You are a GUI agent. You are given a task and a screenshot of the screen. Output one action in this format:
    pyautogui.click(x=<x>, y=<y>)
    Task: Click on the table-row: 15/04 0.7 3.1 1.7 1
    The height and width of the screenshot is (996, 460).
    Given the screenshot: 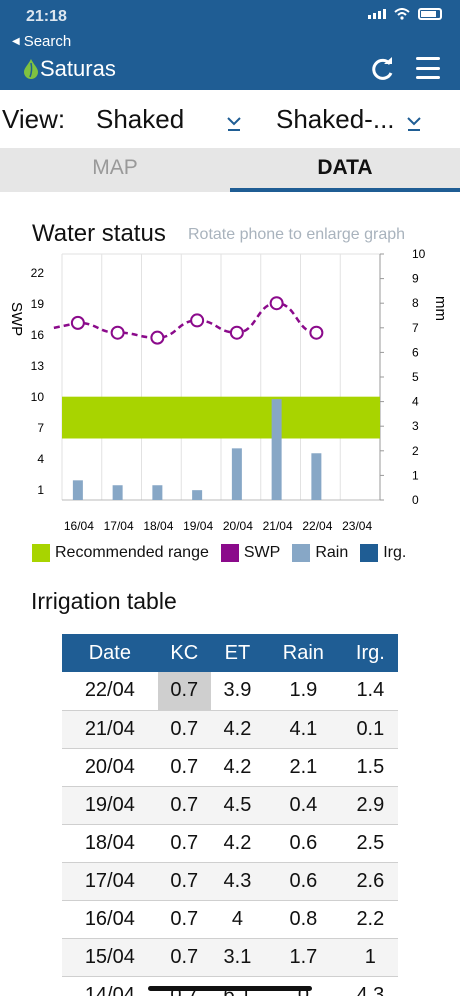 What is the action you would take?
    pyautogui.click(x=230, y=957)
    